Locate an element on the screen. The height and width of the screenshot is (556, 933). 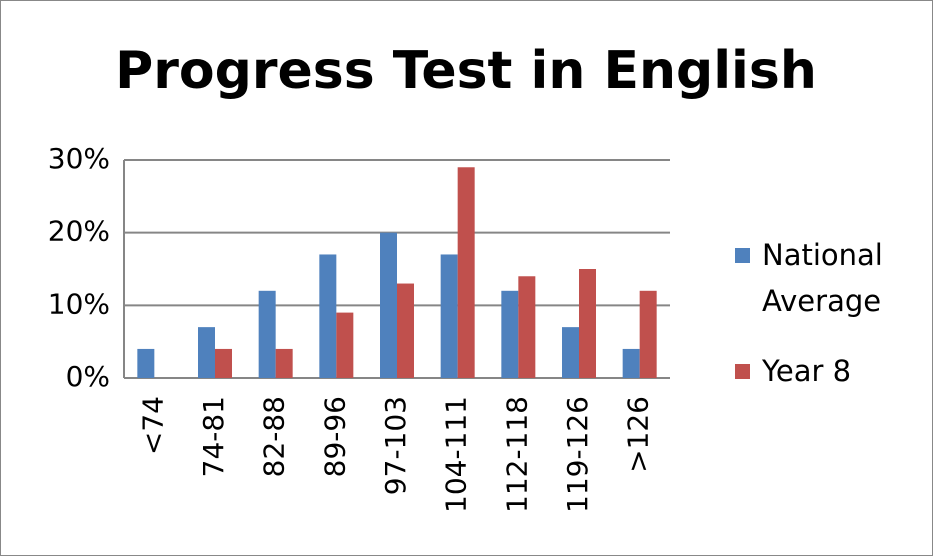
y-tick-label: 20% is located at coordinates (79, 231).